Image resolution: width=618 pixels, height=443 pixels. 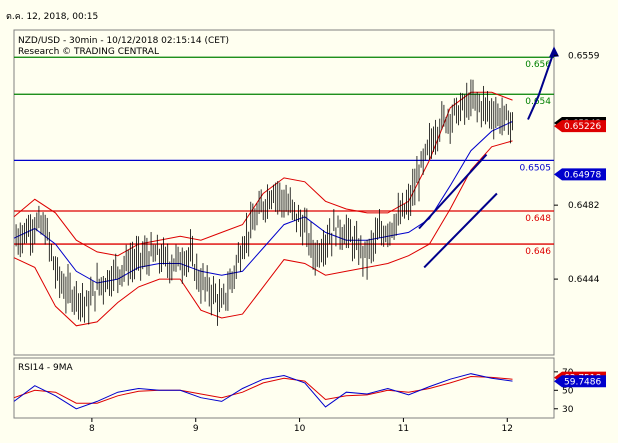 What do you see at coordinates (538, 102) in the screenshot?
I see `level-label-1: 0.654` at bounding box center [538, 102].